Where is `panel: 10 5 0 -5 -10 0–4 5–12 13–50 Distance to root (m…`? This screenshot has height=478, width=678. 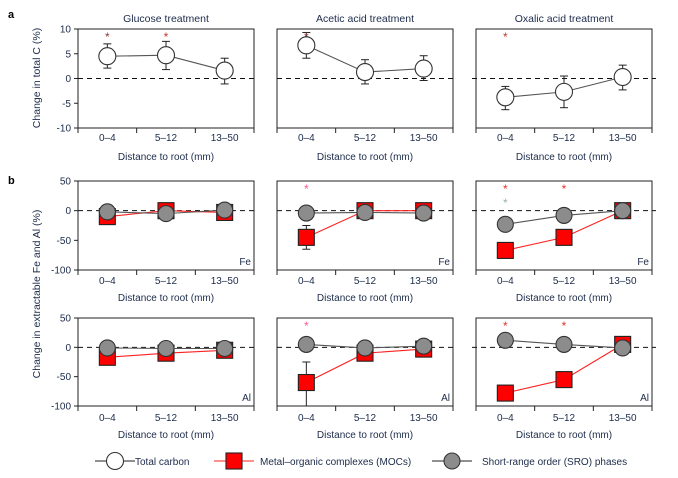
panel: 10 5 0 -5 -10 0–4 5–12 13–50 Distance to root (m… is located at coordinates (156, 94).